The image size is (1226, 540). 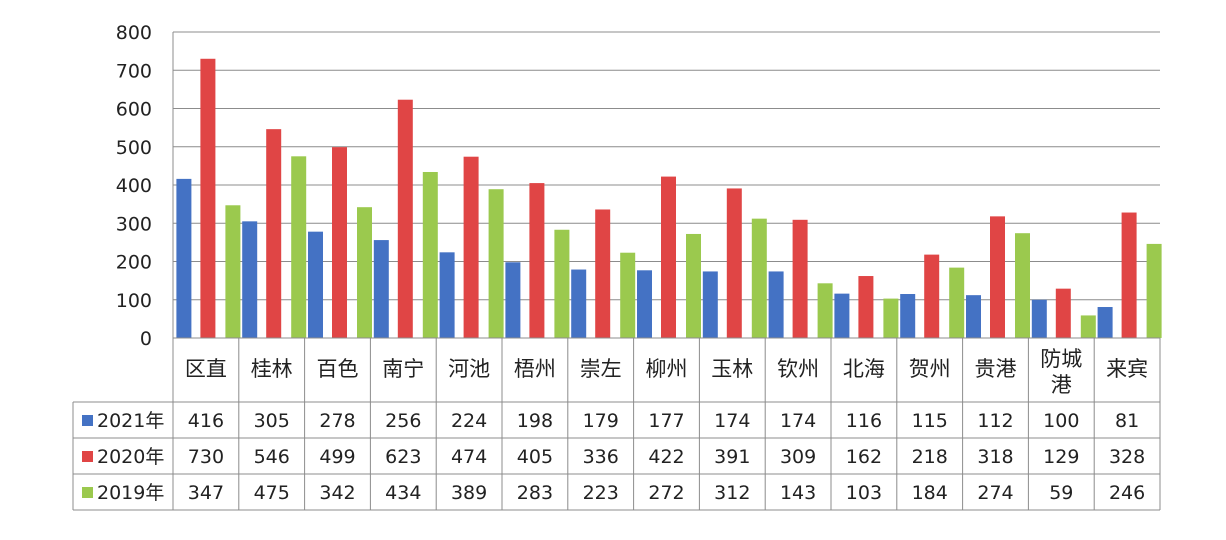 What do you see at coordinates (666, 457) in the screenshot?
I see `table-value: 422` at bounding box center [666, 457].